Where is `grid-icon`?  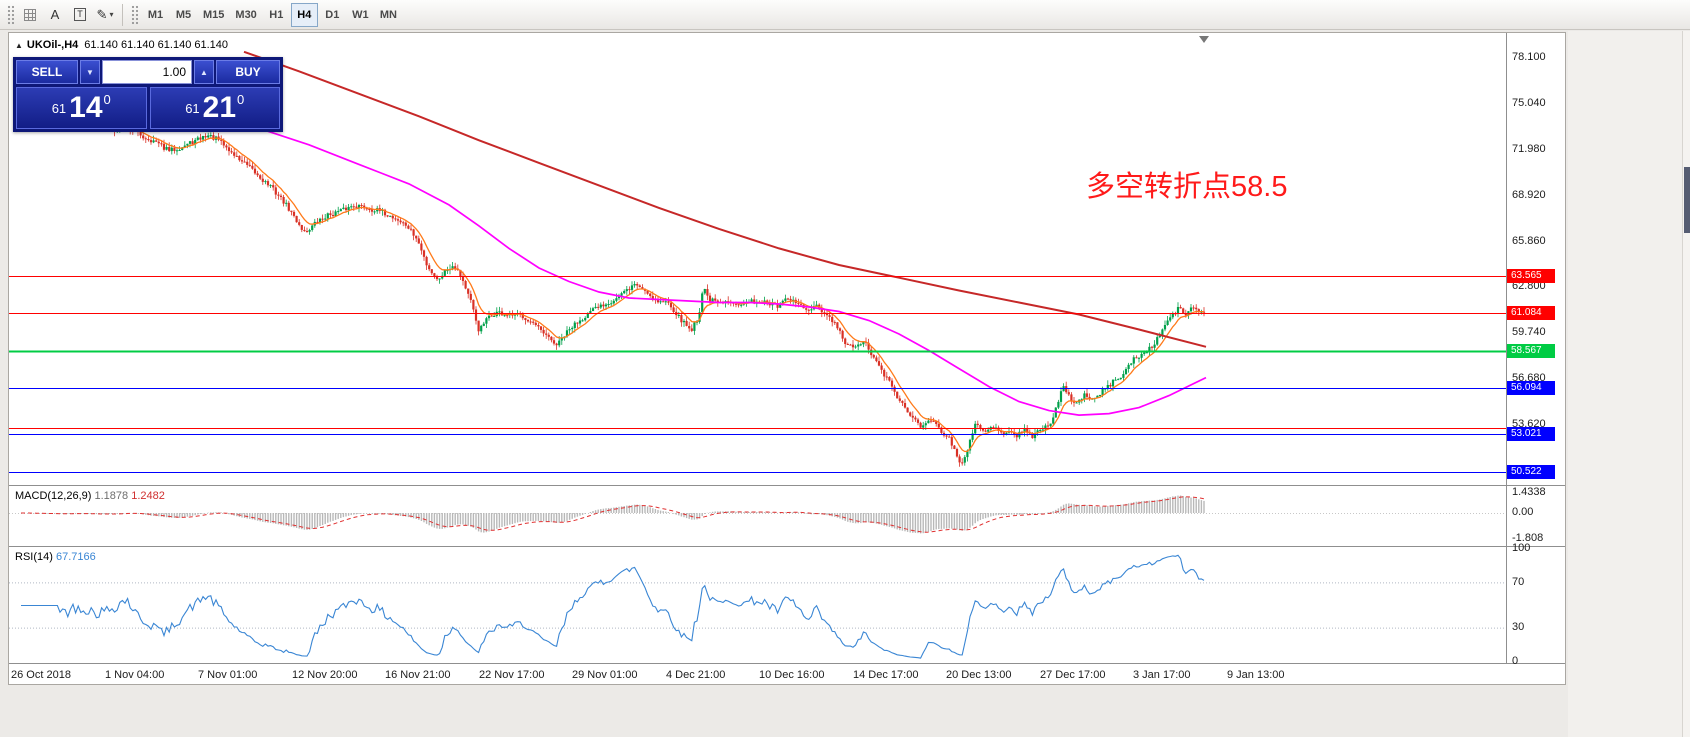
grid-icon is located at coordinates (30, 14).